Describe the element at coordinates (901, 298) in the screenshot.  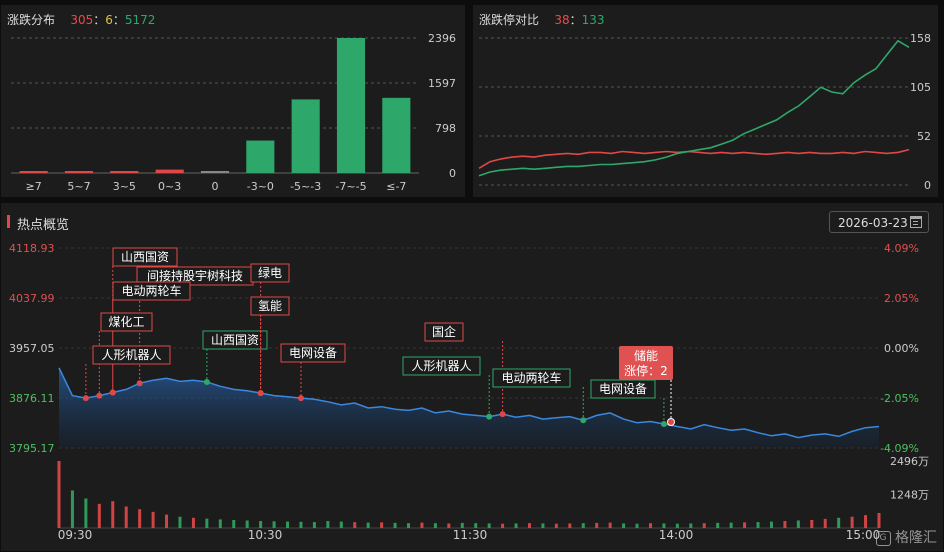
I see `y-right-label: 2.05%` at that location.